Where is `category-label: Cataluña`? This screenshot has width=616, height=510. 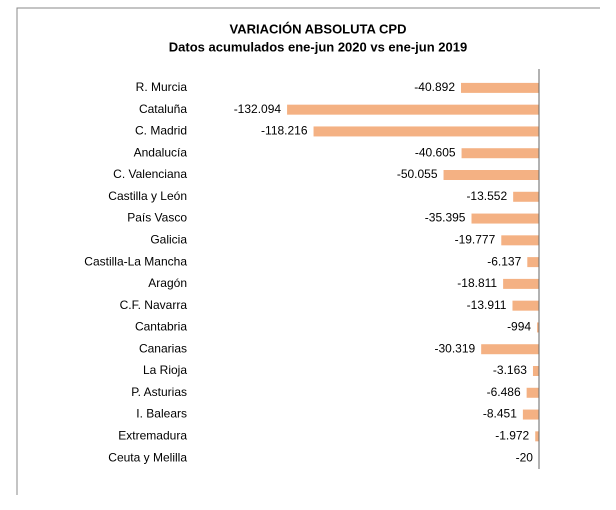
category-label: Cataluña is located at coordinates (163, 109).